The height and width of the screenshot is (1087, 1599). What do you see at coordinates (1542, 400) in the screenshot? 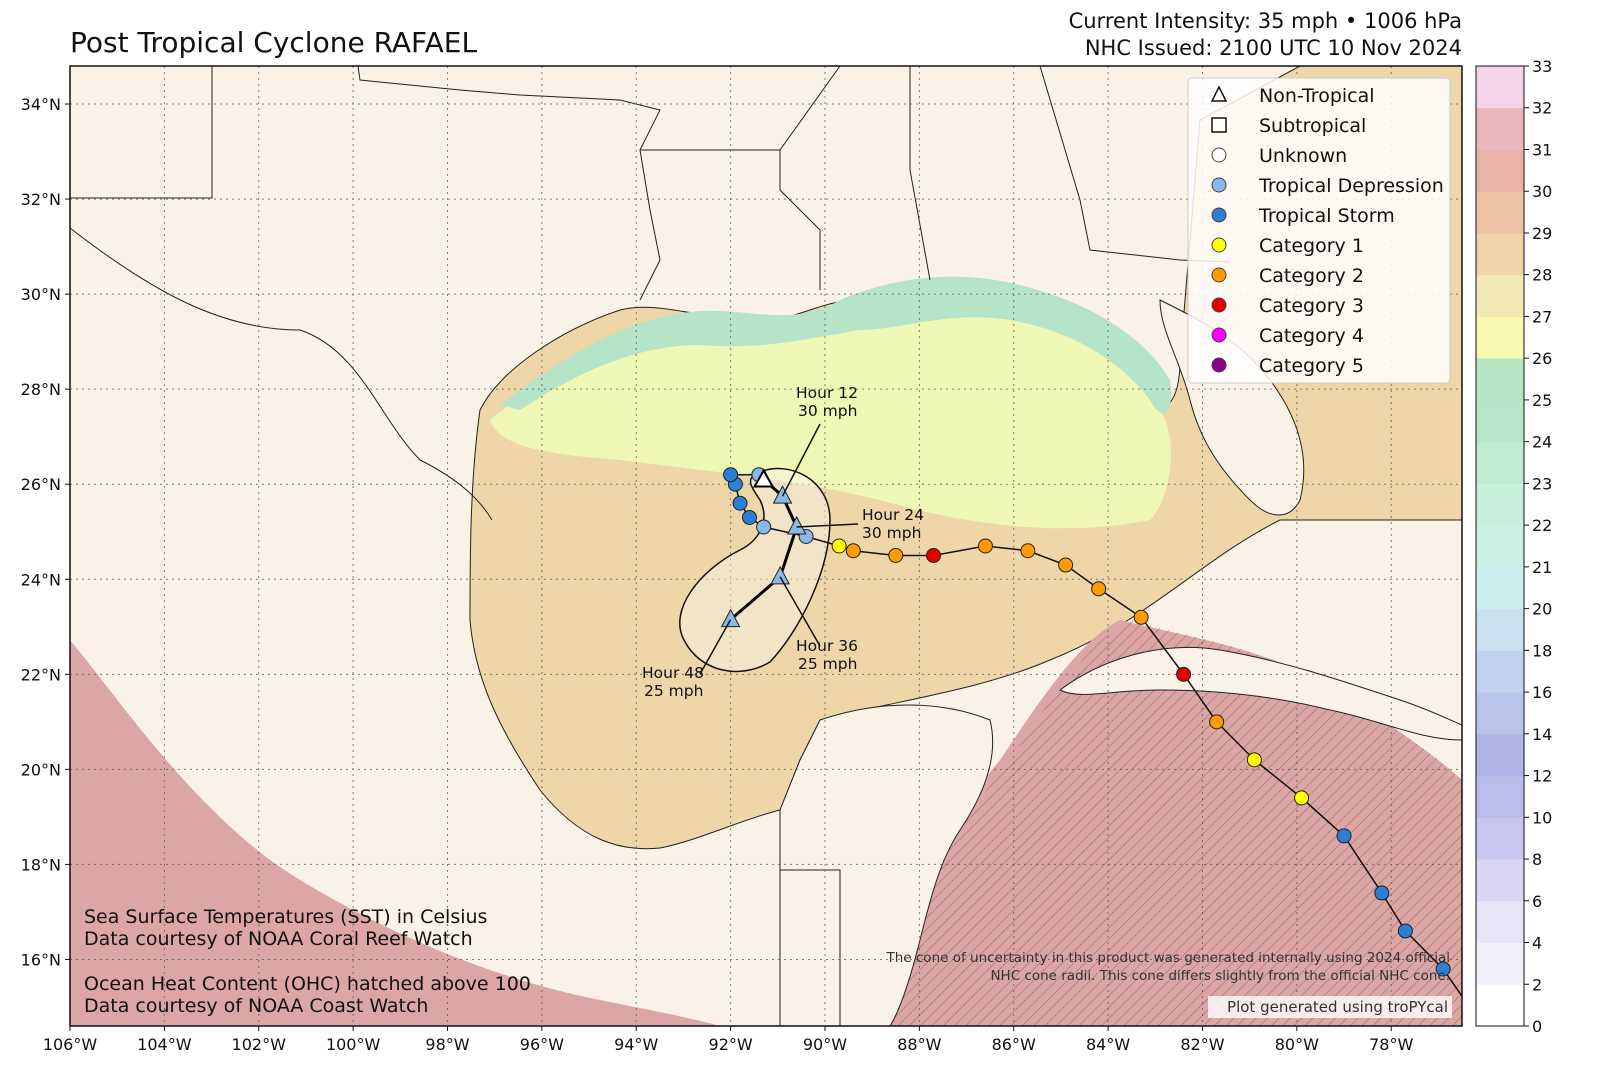
I see `colorbar-tick-label: 25` at bounding box center [1542, 400].